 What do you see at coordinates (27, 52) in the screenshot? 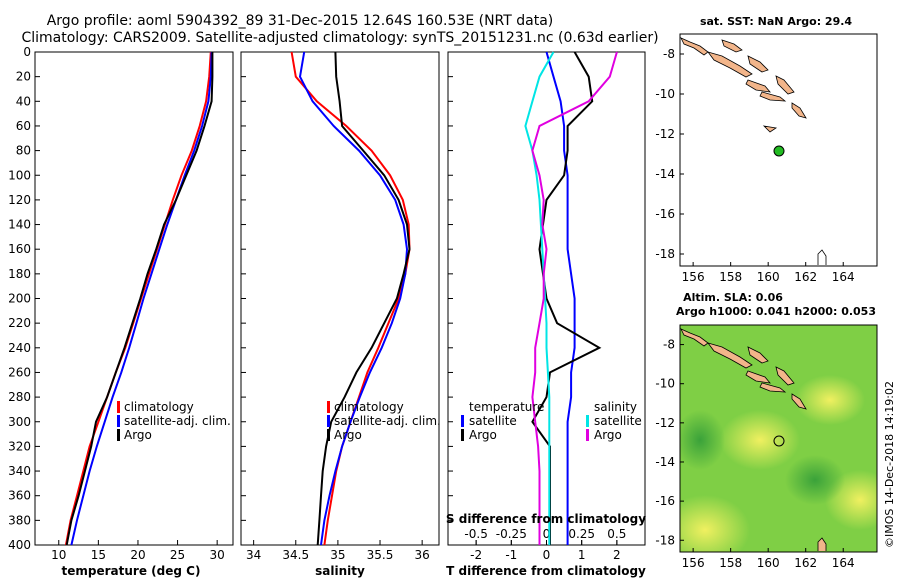
I see `y-tick-label: 0` at bounding box center [27, 52].